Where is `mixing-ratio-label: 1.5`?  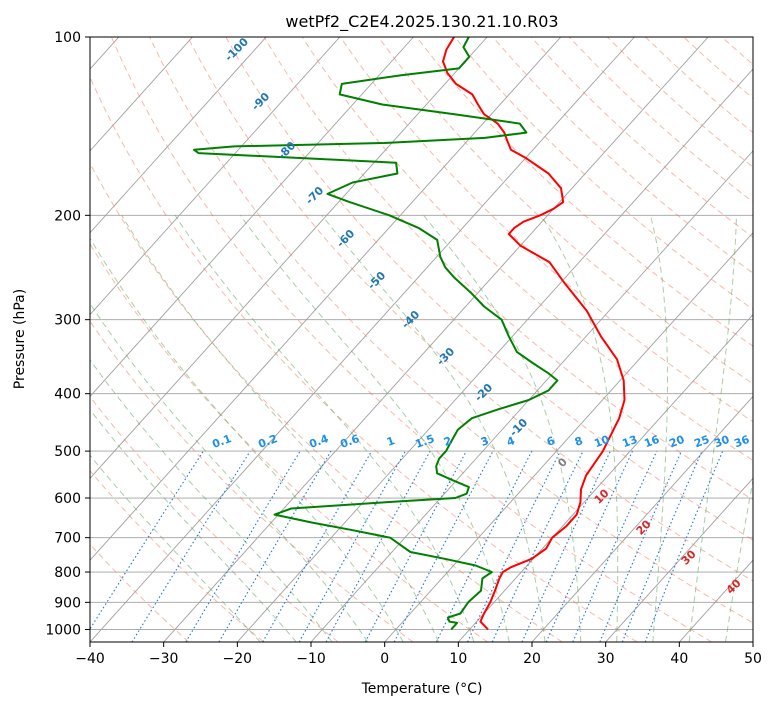 mixing-ratio-label: 1.5 is located at coordinates (424, 441).